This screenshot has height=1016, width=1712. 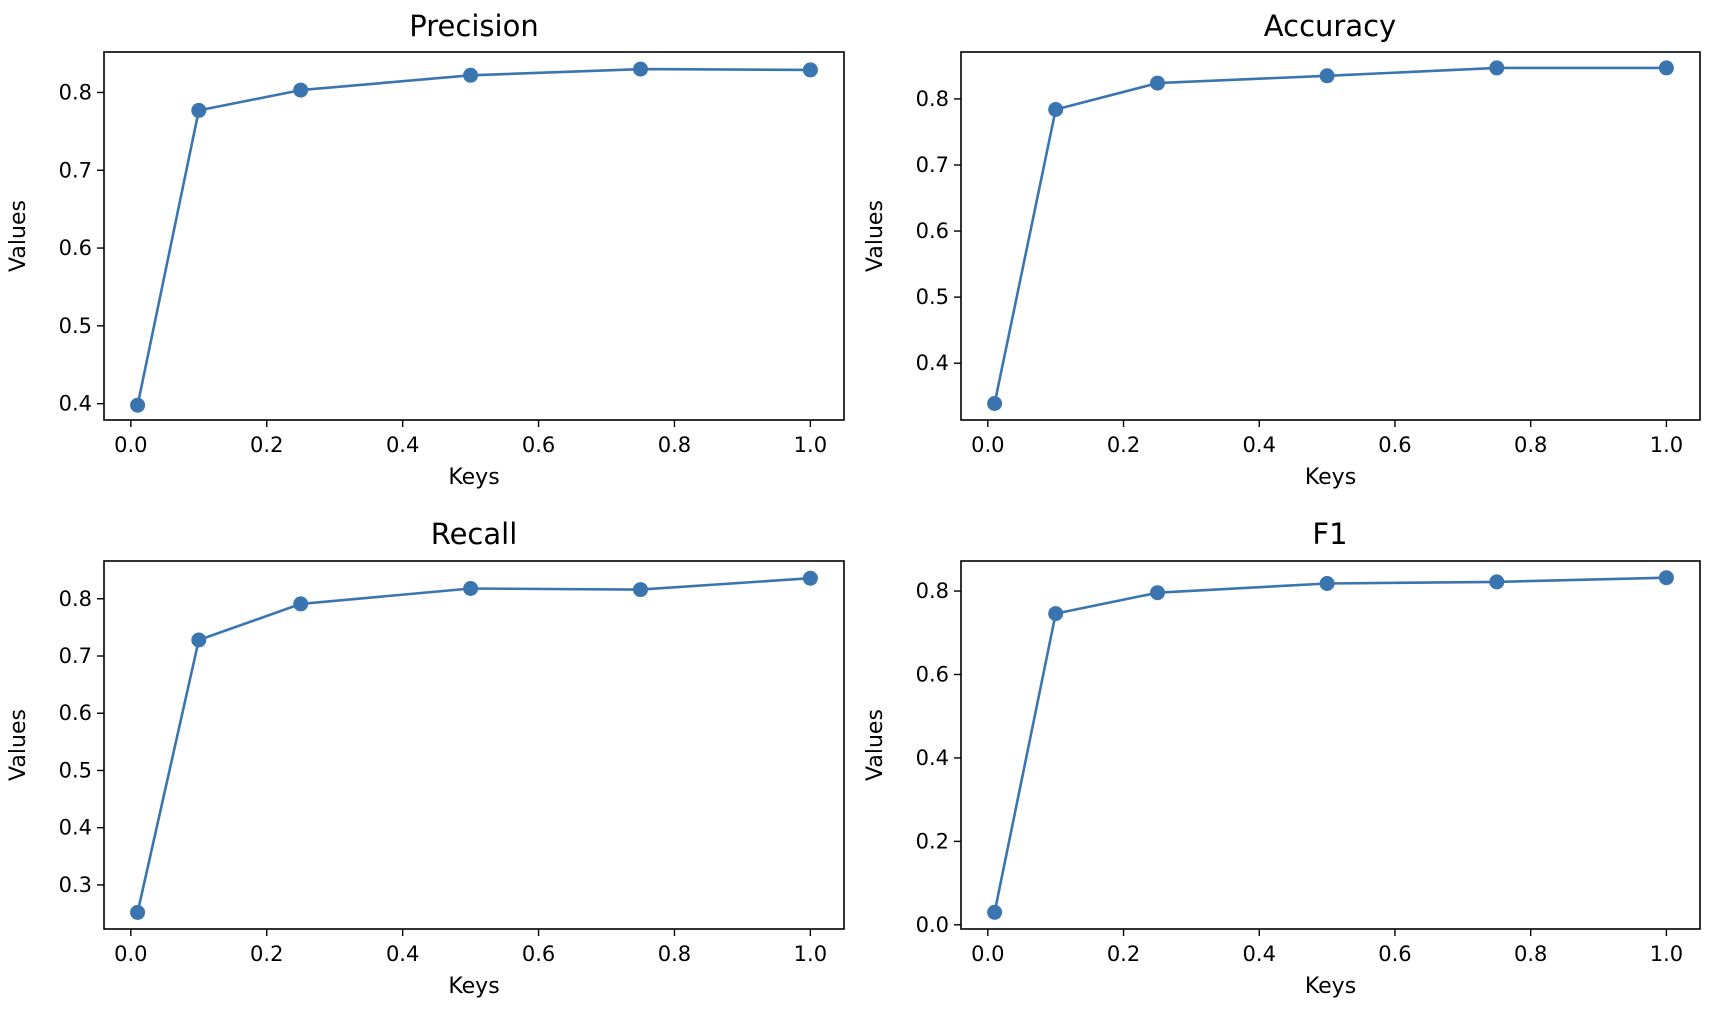 I want to click on recall-y-tick-label: 0.5, so click(x=75, y=770).